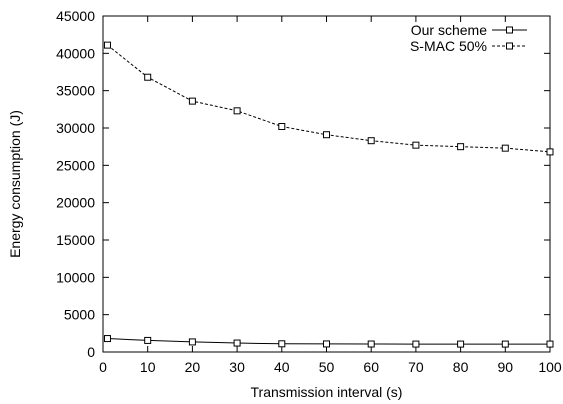  I want to click on legend-marker-our-scheme, so click(509, 30).